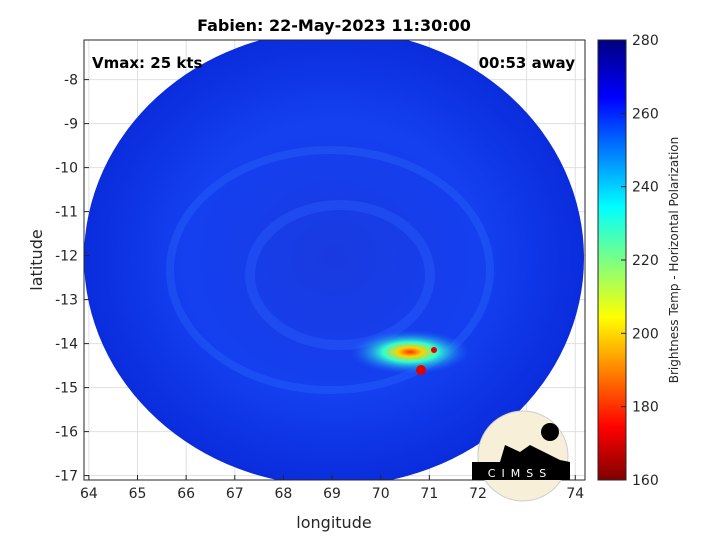 The width and height of the screenshot is (720, 544). I want to click on x-tick-label: 74, so click(575, 494).